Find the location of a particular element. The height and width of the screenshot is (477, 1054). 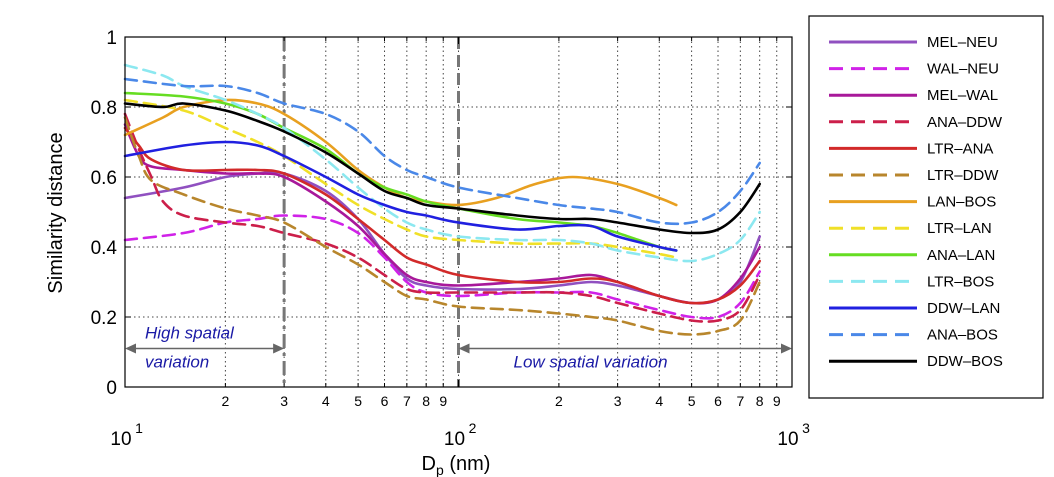

series-line-ddw-lan is located at coordinates (400, 196).